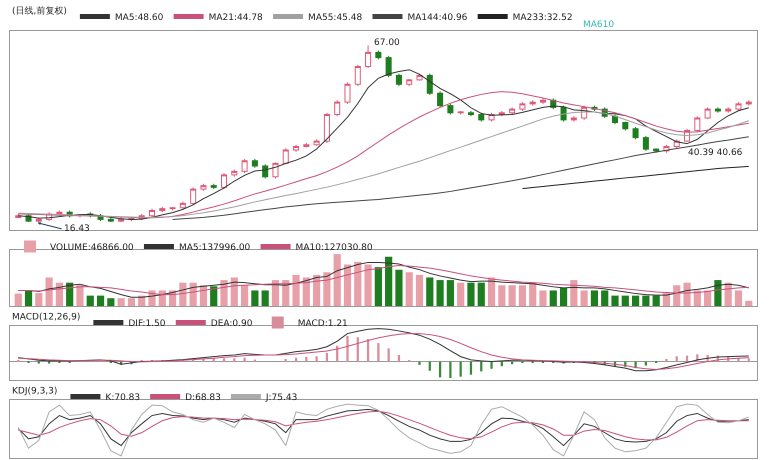 The width and height of the screenshot is (777, 460). I want to click on chart-title: KDJ(9,3,3), so click(35, 391).